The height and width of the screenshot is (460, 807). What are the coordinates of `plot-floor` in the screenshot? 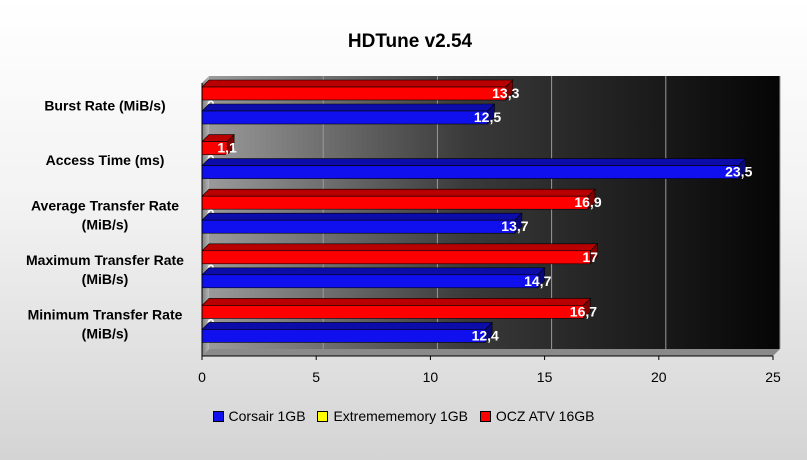 It's located at (491, 352).